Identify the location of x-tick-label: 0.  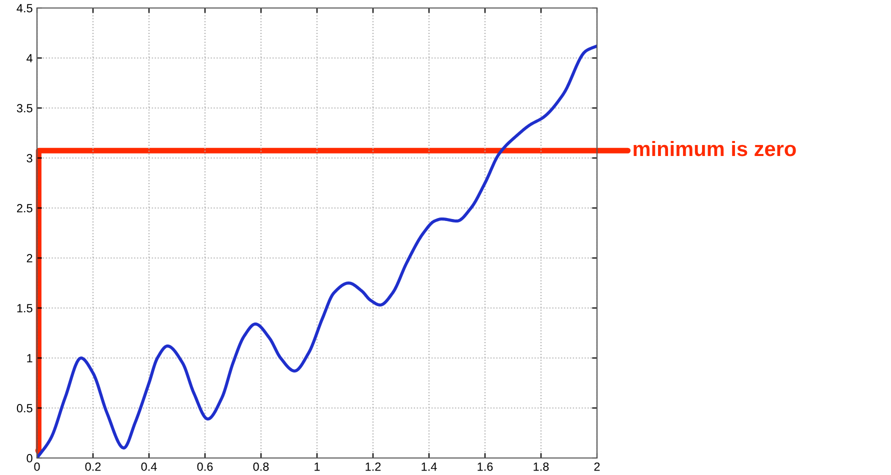
(37, 466).